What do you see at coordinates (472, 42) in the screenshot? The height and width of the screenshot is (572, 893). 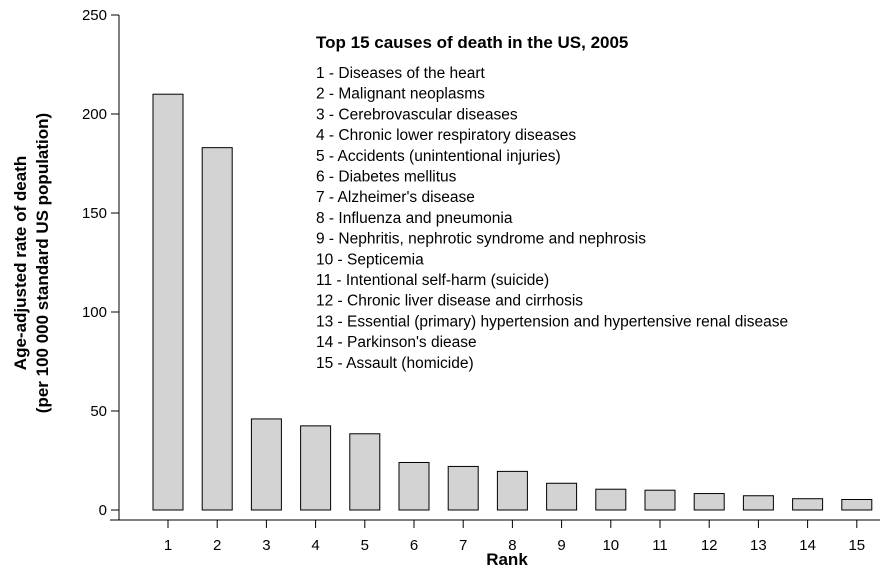 I see `chart-title: Top 15 causes of death in the US, 2005` at bounding box center [472, 42].